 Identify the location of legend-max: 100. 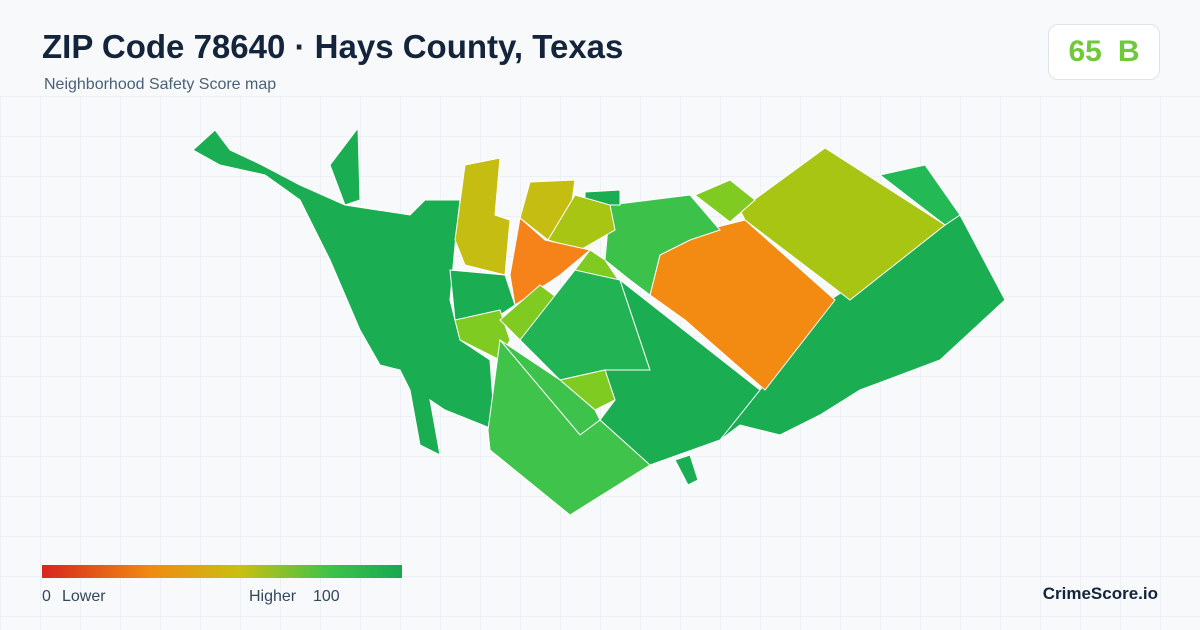
(326, 596).